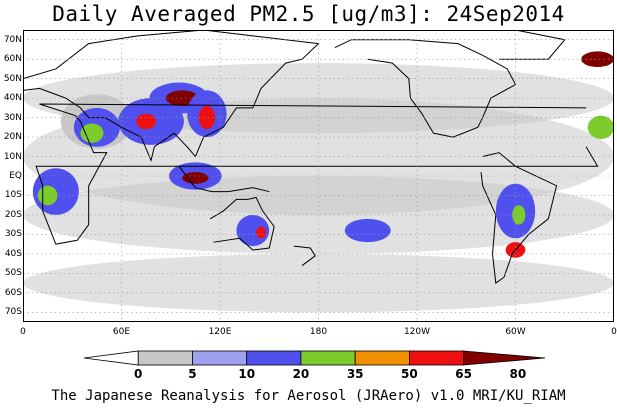 The image size is (617, 410). I want to click on lon-tick-label: 120E, so click(220, 332).